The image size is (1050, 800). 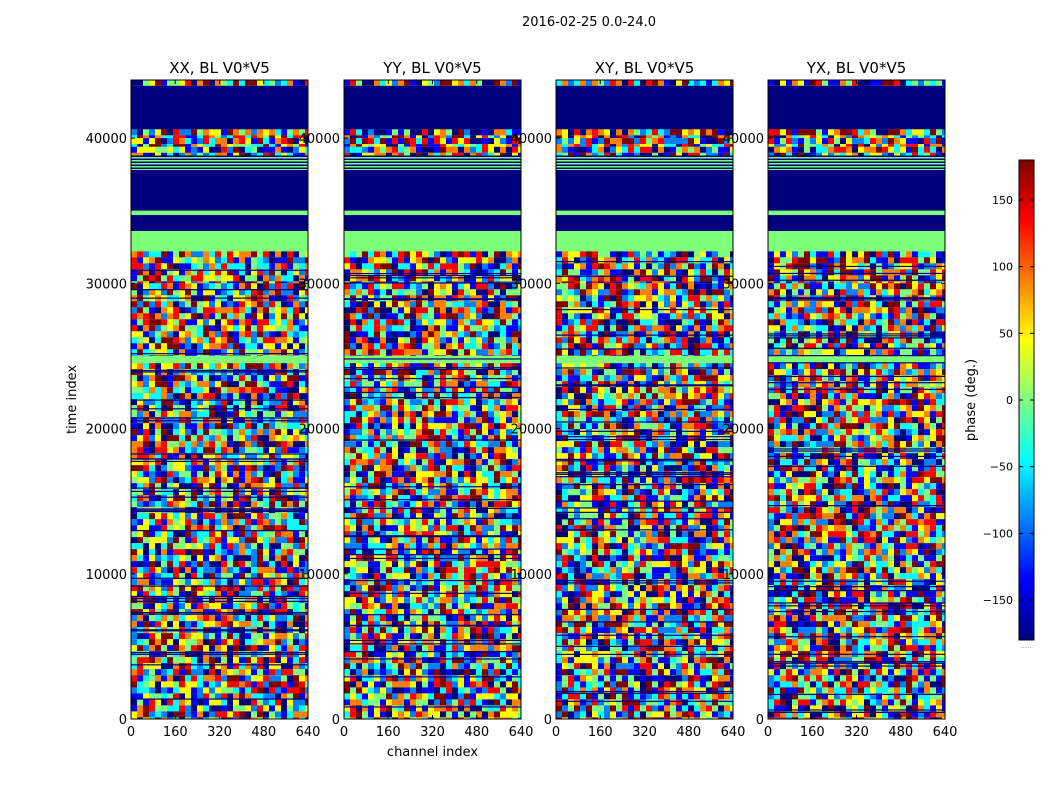 I want to click on x-axis-label: channel index, so click(x=432, y=752).